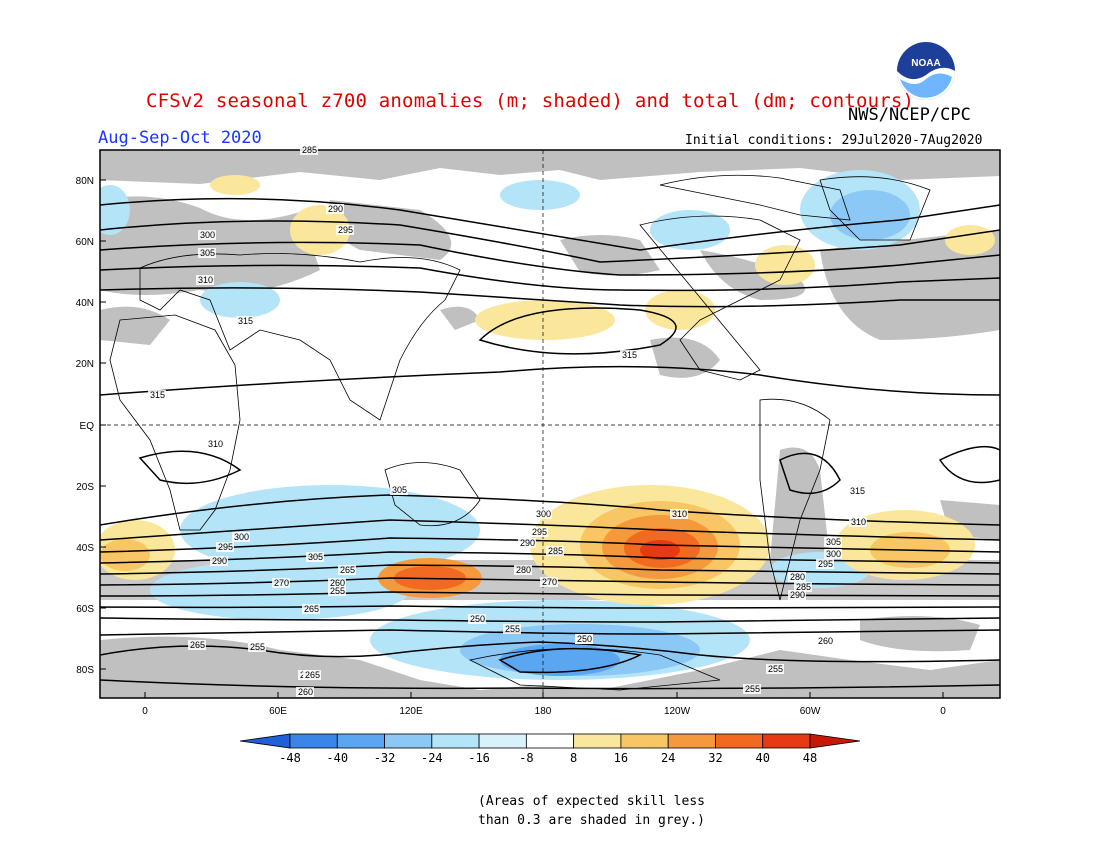 Image resolution: width=1100 pixels, height=850 pixels. What do you see at coordinates (573, 758) in the screenshot?
I see `colorbar-label: 8` at bounding box center [573, 758].